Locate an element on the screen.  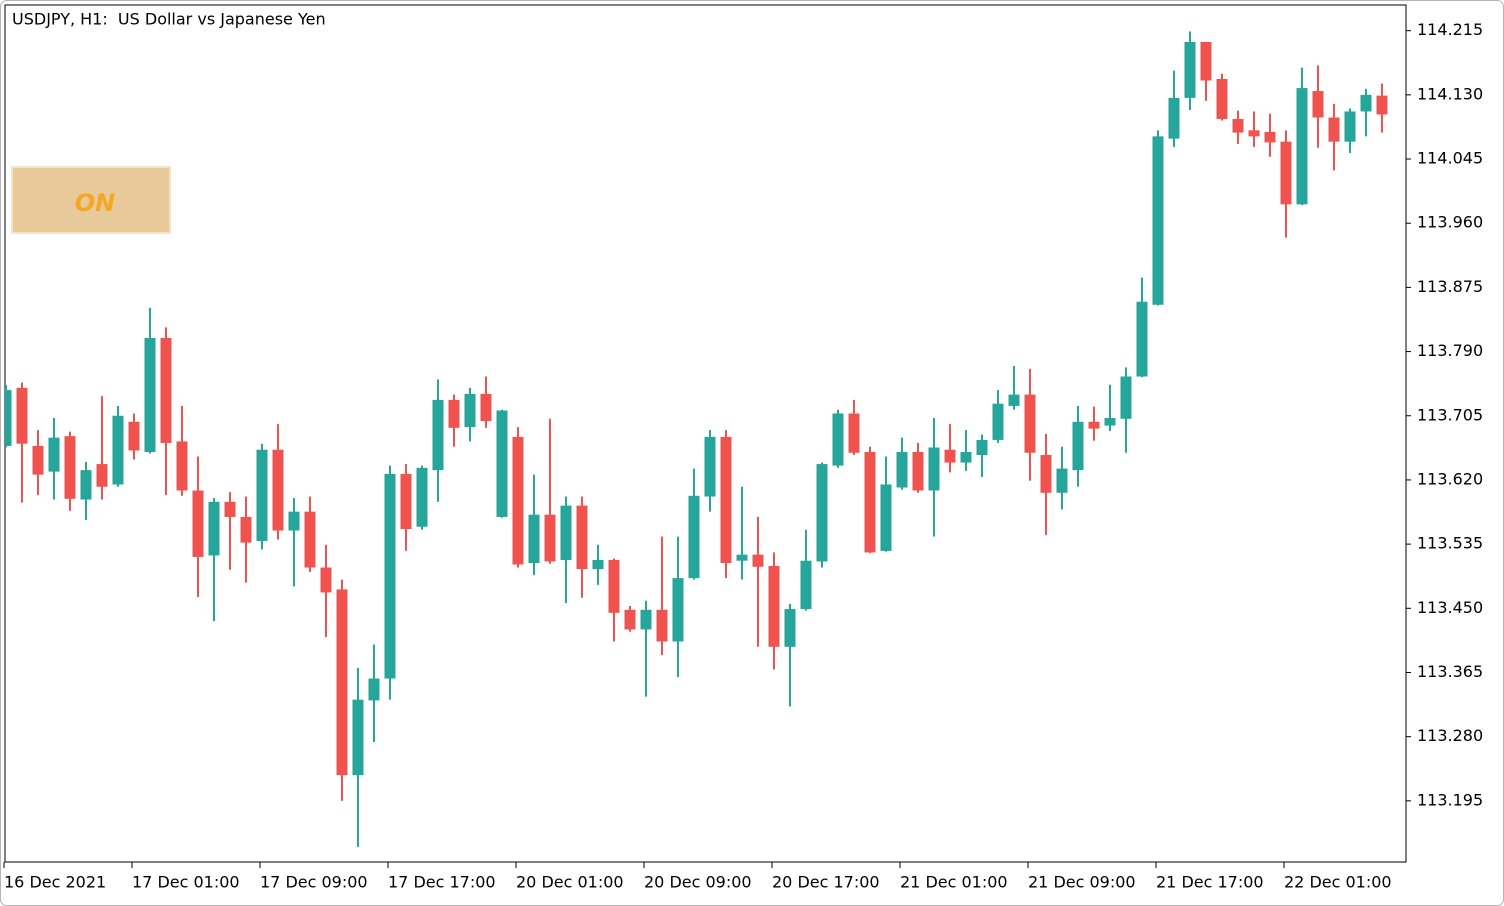
x-tick-label: 21 Dec 01:00 is located at coordinates (954, 882).